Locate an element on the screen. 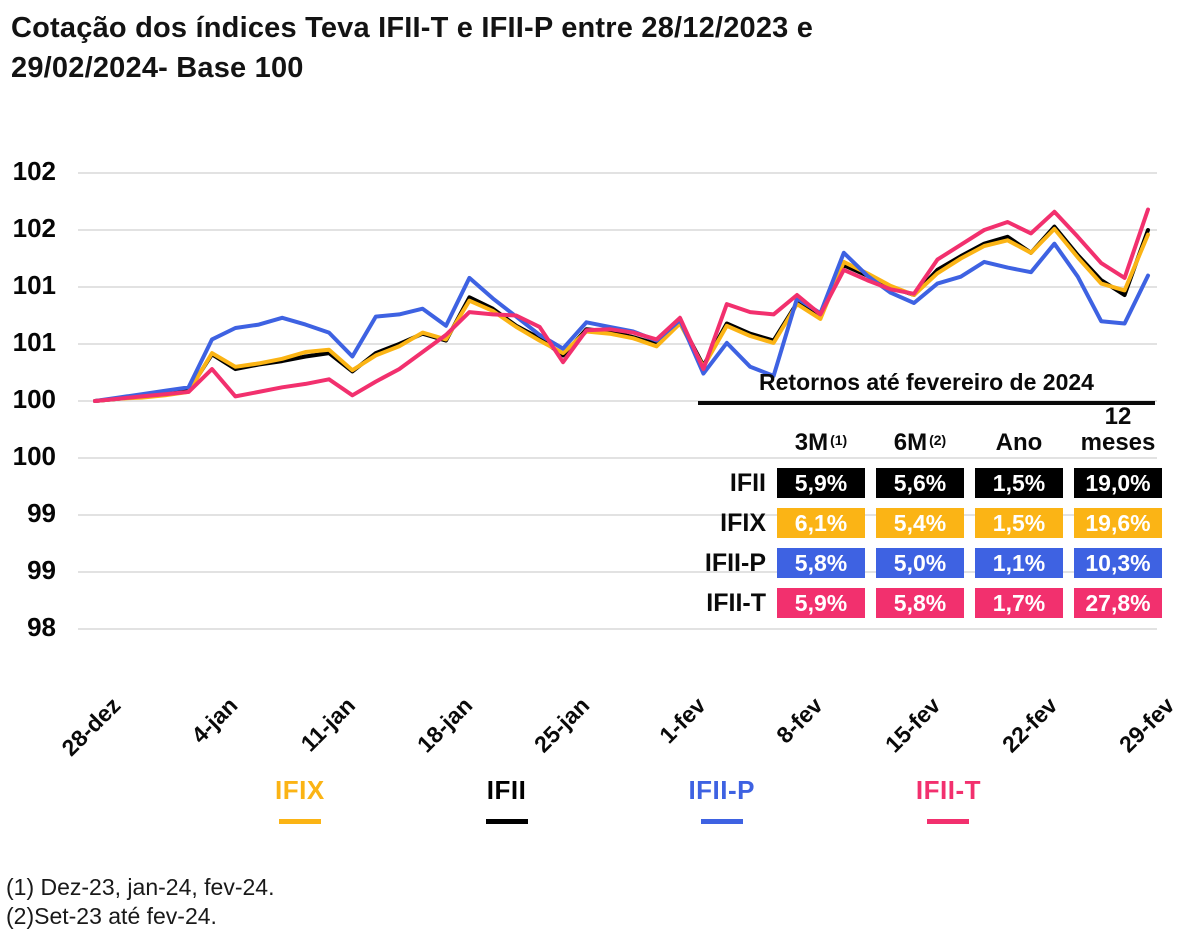  table-row-ifii: IFII 5,9% 5,6% 1,5% 19,0% is located at coordinates (911, 483).